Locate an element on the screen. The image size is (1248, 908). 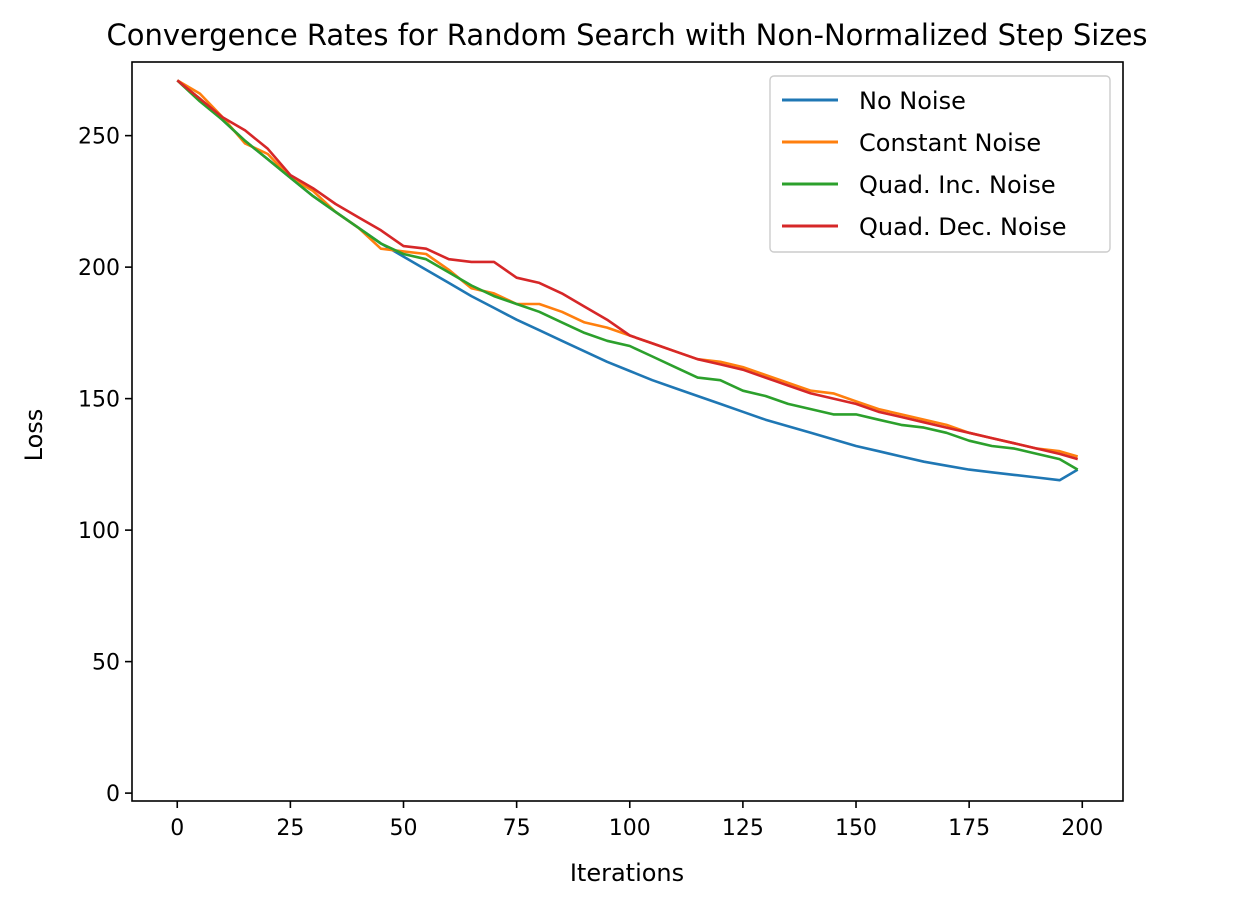
y-tick-label: 250 is located at coordinates (99, 137).